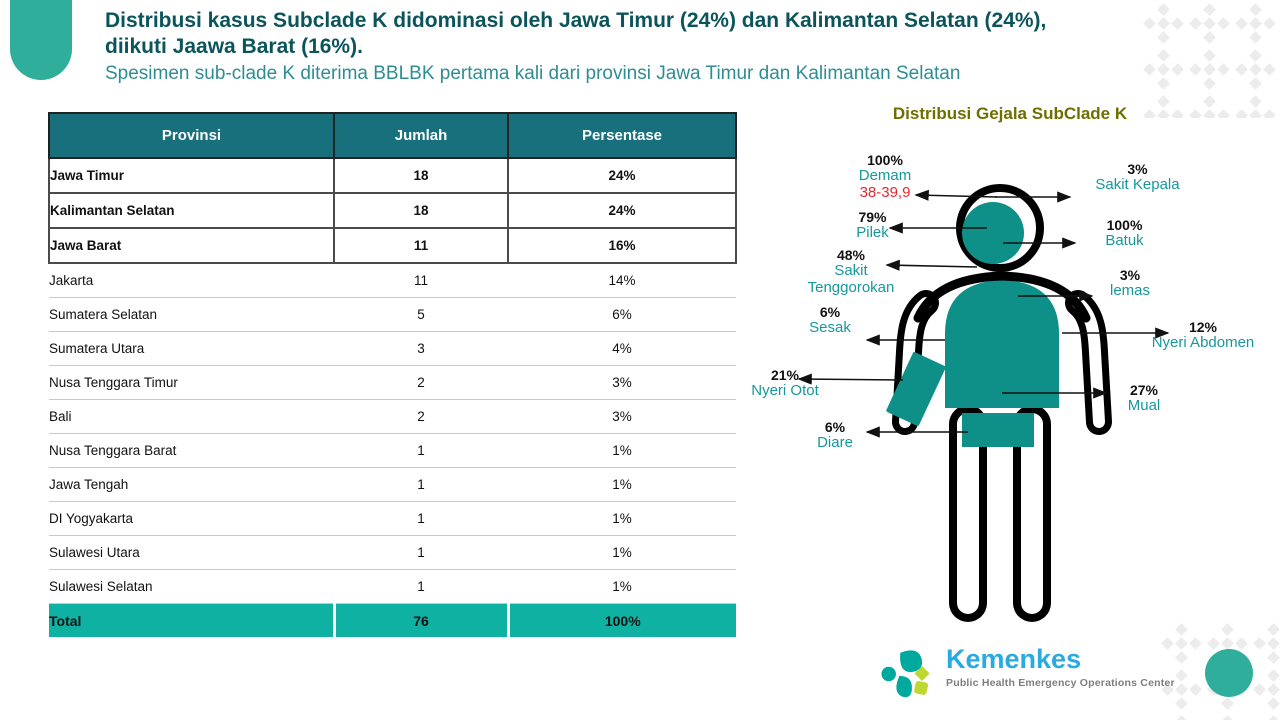 The height and width of the screenshot is (720, 1280). Describe the element at coordinates (993, 233) in the screenshot. I see `figure-head-fill` at that location.